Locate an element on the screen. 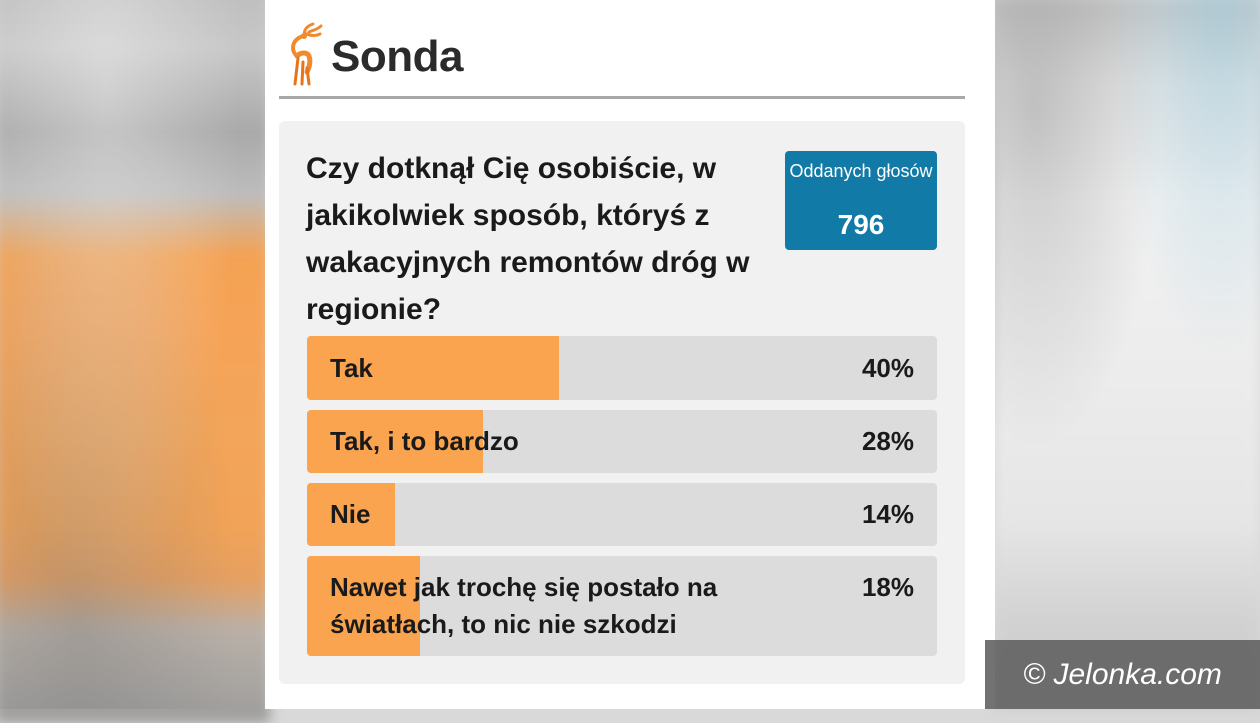  poll-answer-tak-bardzo: Tak, i to bardzo 28% is located at coordinates (622, 441).